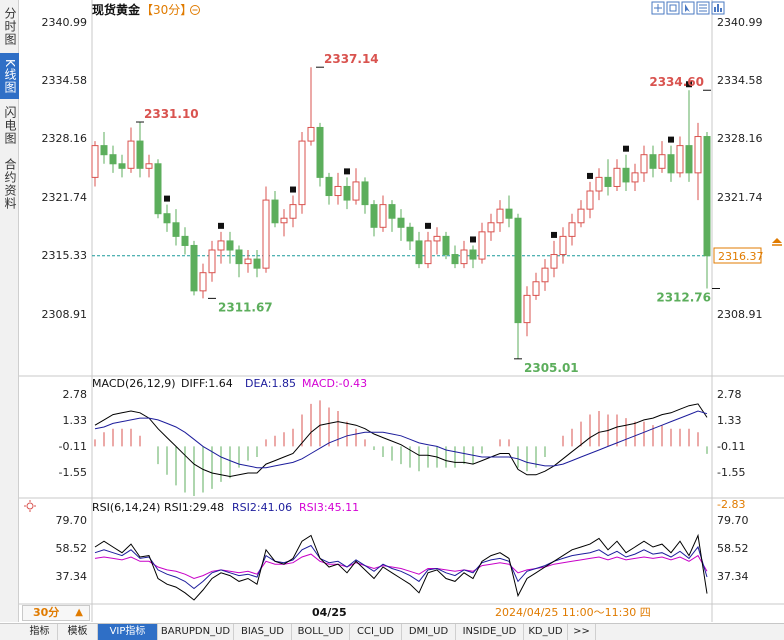 The image size is (784, 640). I want to click on rsi1-line, so click(401, 567).